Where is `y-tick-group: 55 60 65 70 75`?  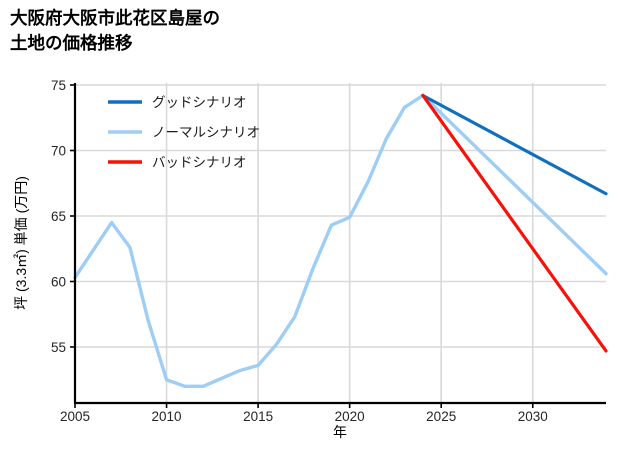
y-tick-group: 55 60 65 70 75 is located at coordinates (63, 216).